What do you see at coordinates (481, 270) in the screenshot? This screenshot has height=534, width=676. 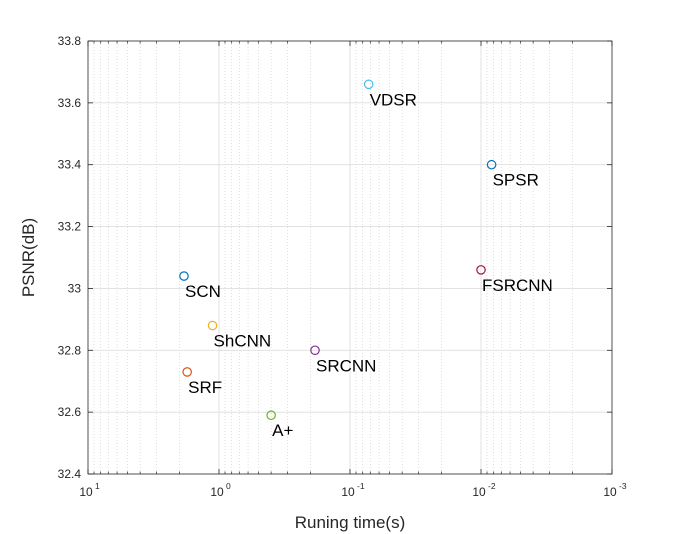 I see `data-point-fsrcnn` at bounding box center [481, 270].